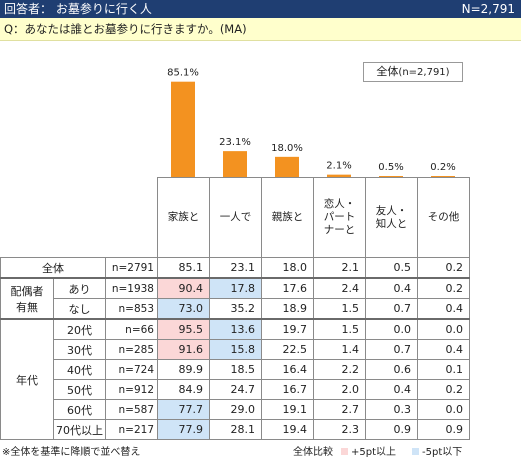  I want to click on row-label: 40代, so click(79, 369).